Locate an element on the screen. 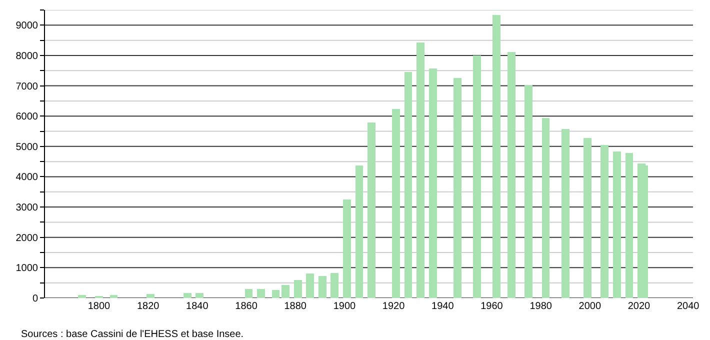 Image resolution: width=710 pixels, height=340 pixels. x-tick-label: 1880 is located at coordinates (295, 306).